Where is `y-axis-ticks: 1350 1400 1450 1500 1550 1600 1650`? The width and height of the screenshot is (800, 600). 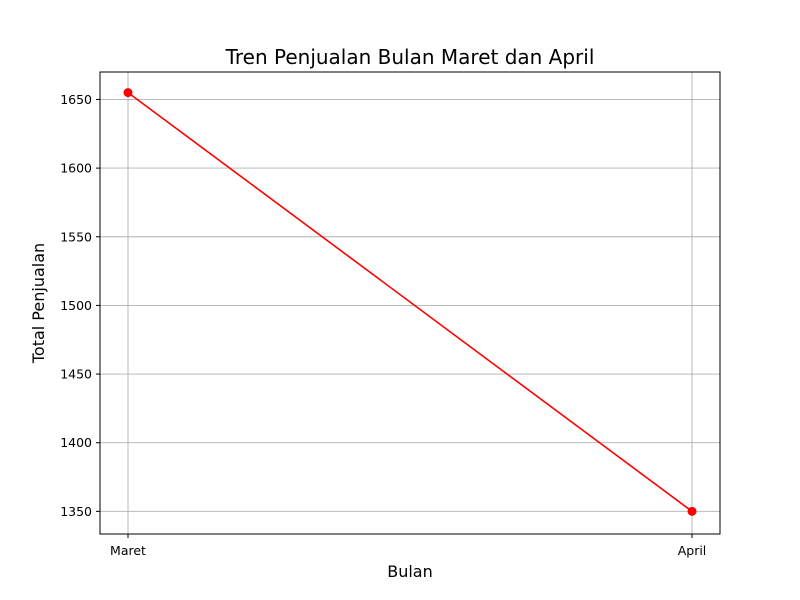 y-axis-ticks: 1350 1400 1450 1500 1550 1600 1650 is located at coordinates (80, 305).